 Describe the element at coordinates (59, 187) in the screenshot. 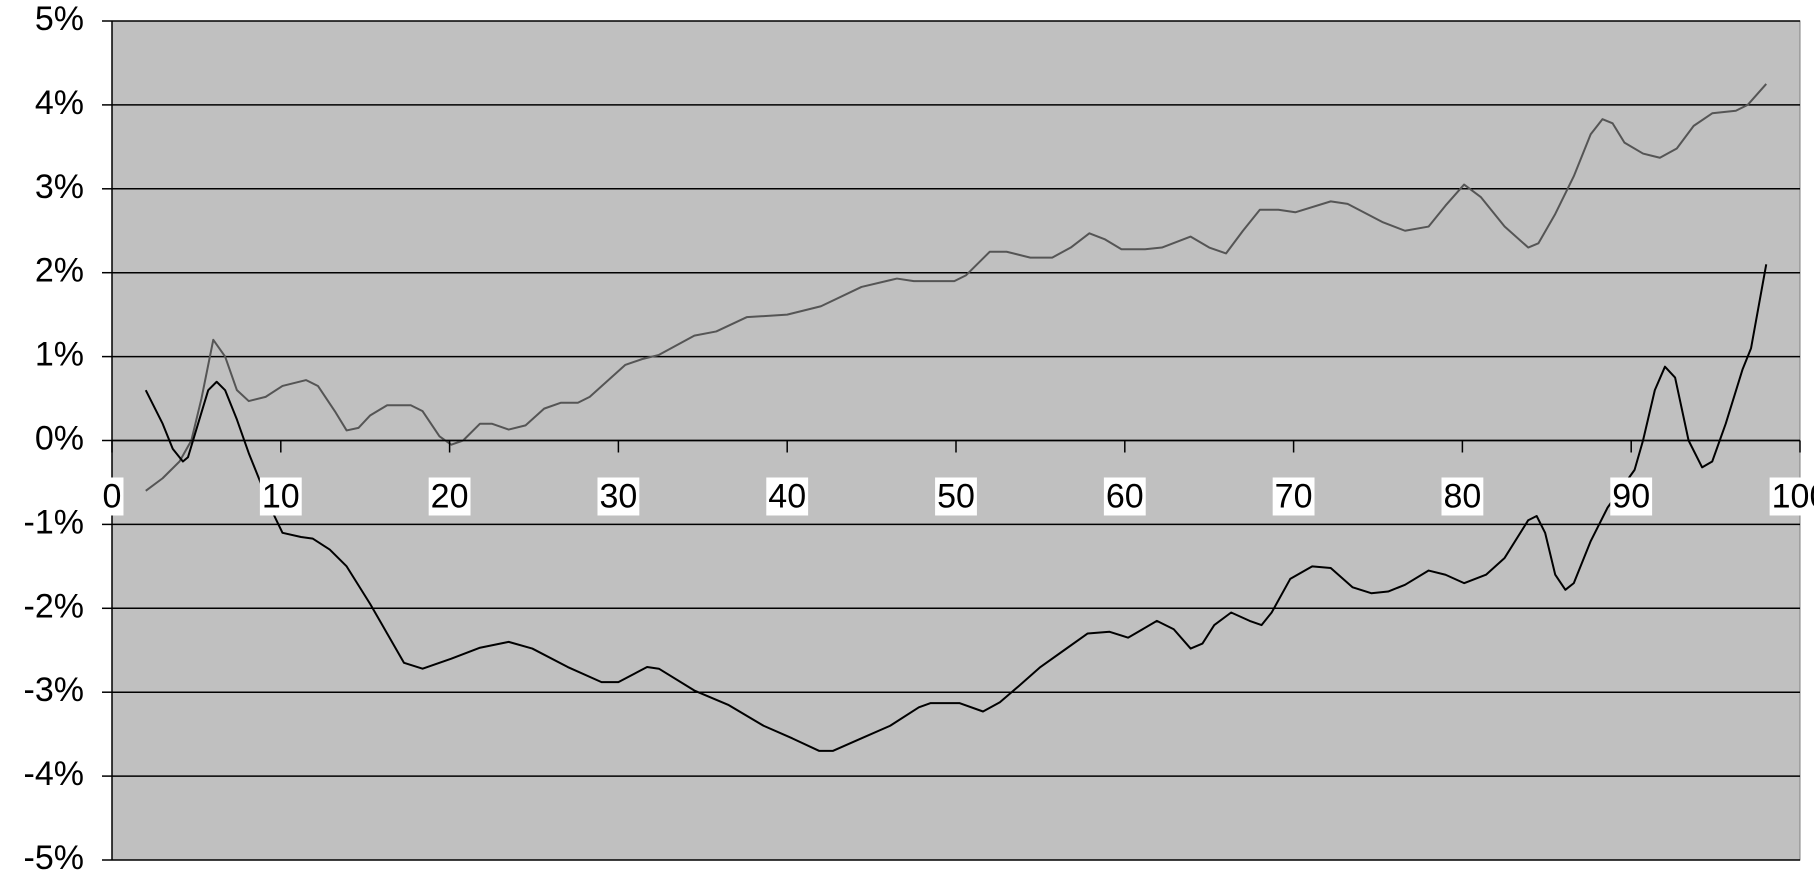

I see `y-tick-label: 3%` at that location.